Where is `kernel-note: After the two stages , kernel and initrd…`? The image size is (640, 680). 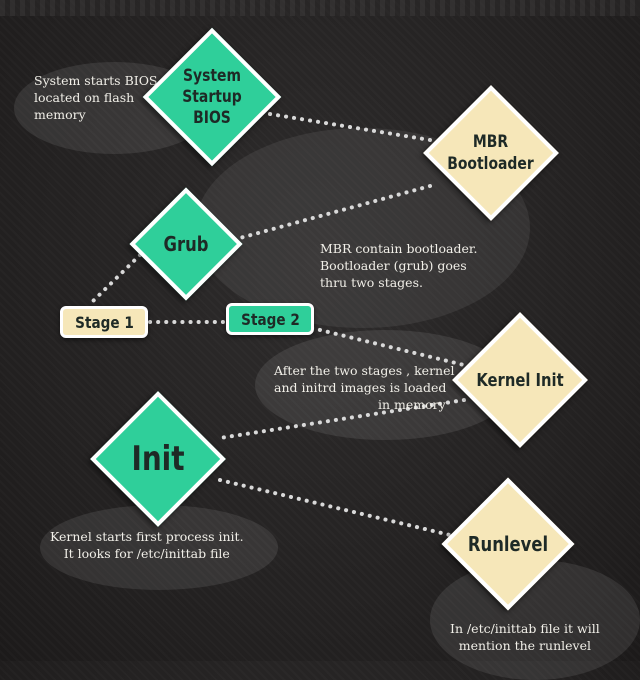 kernel-note: After the two stages , kernel and initrd… is located at coordinates (374, 387).